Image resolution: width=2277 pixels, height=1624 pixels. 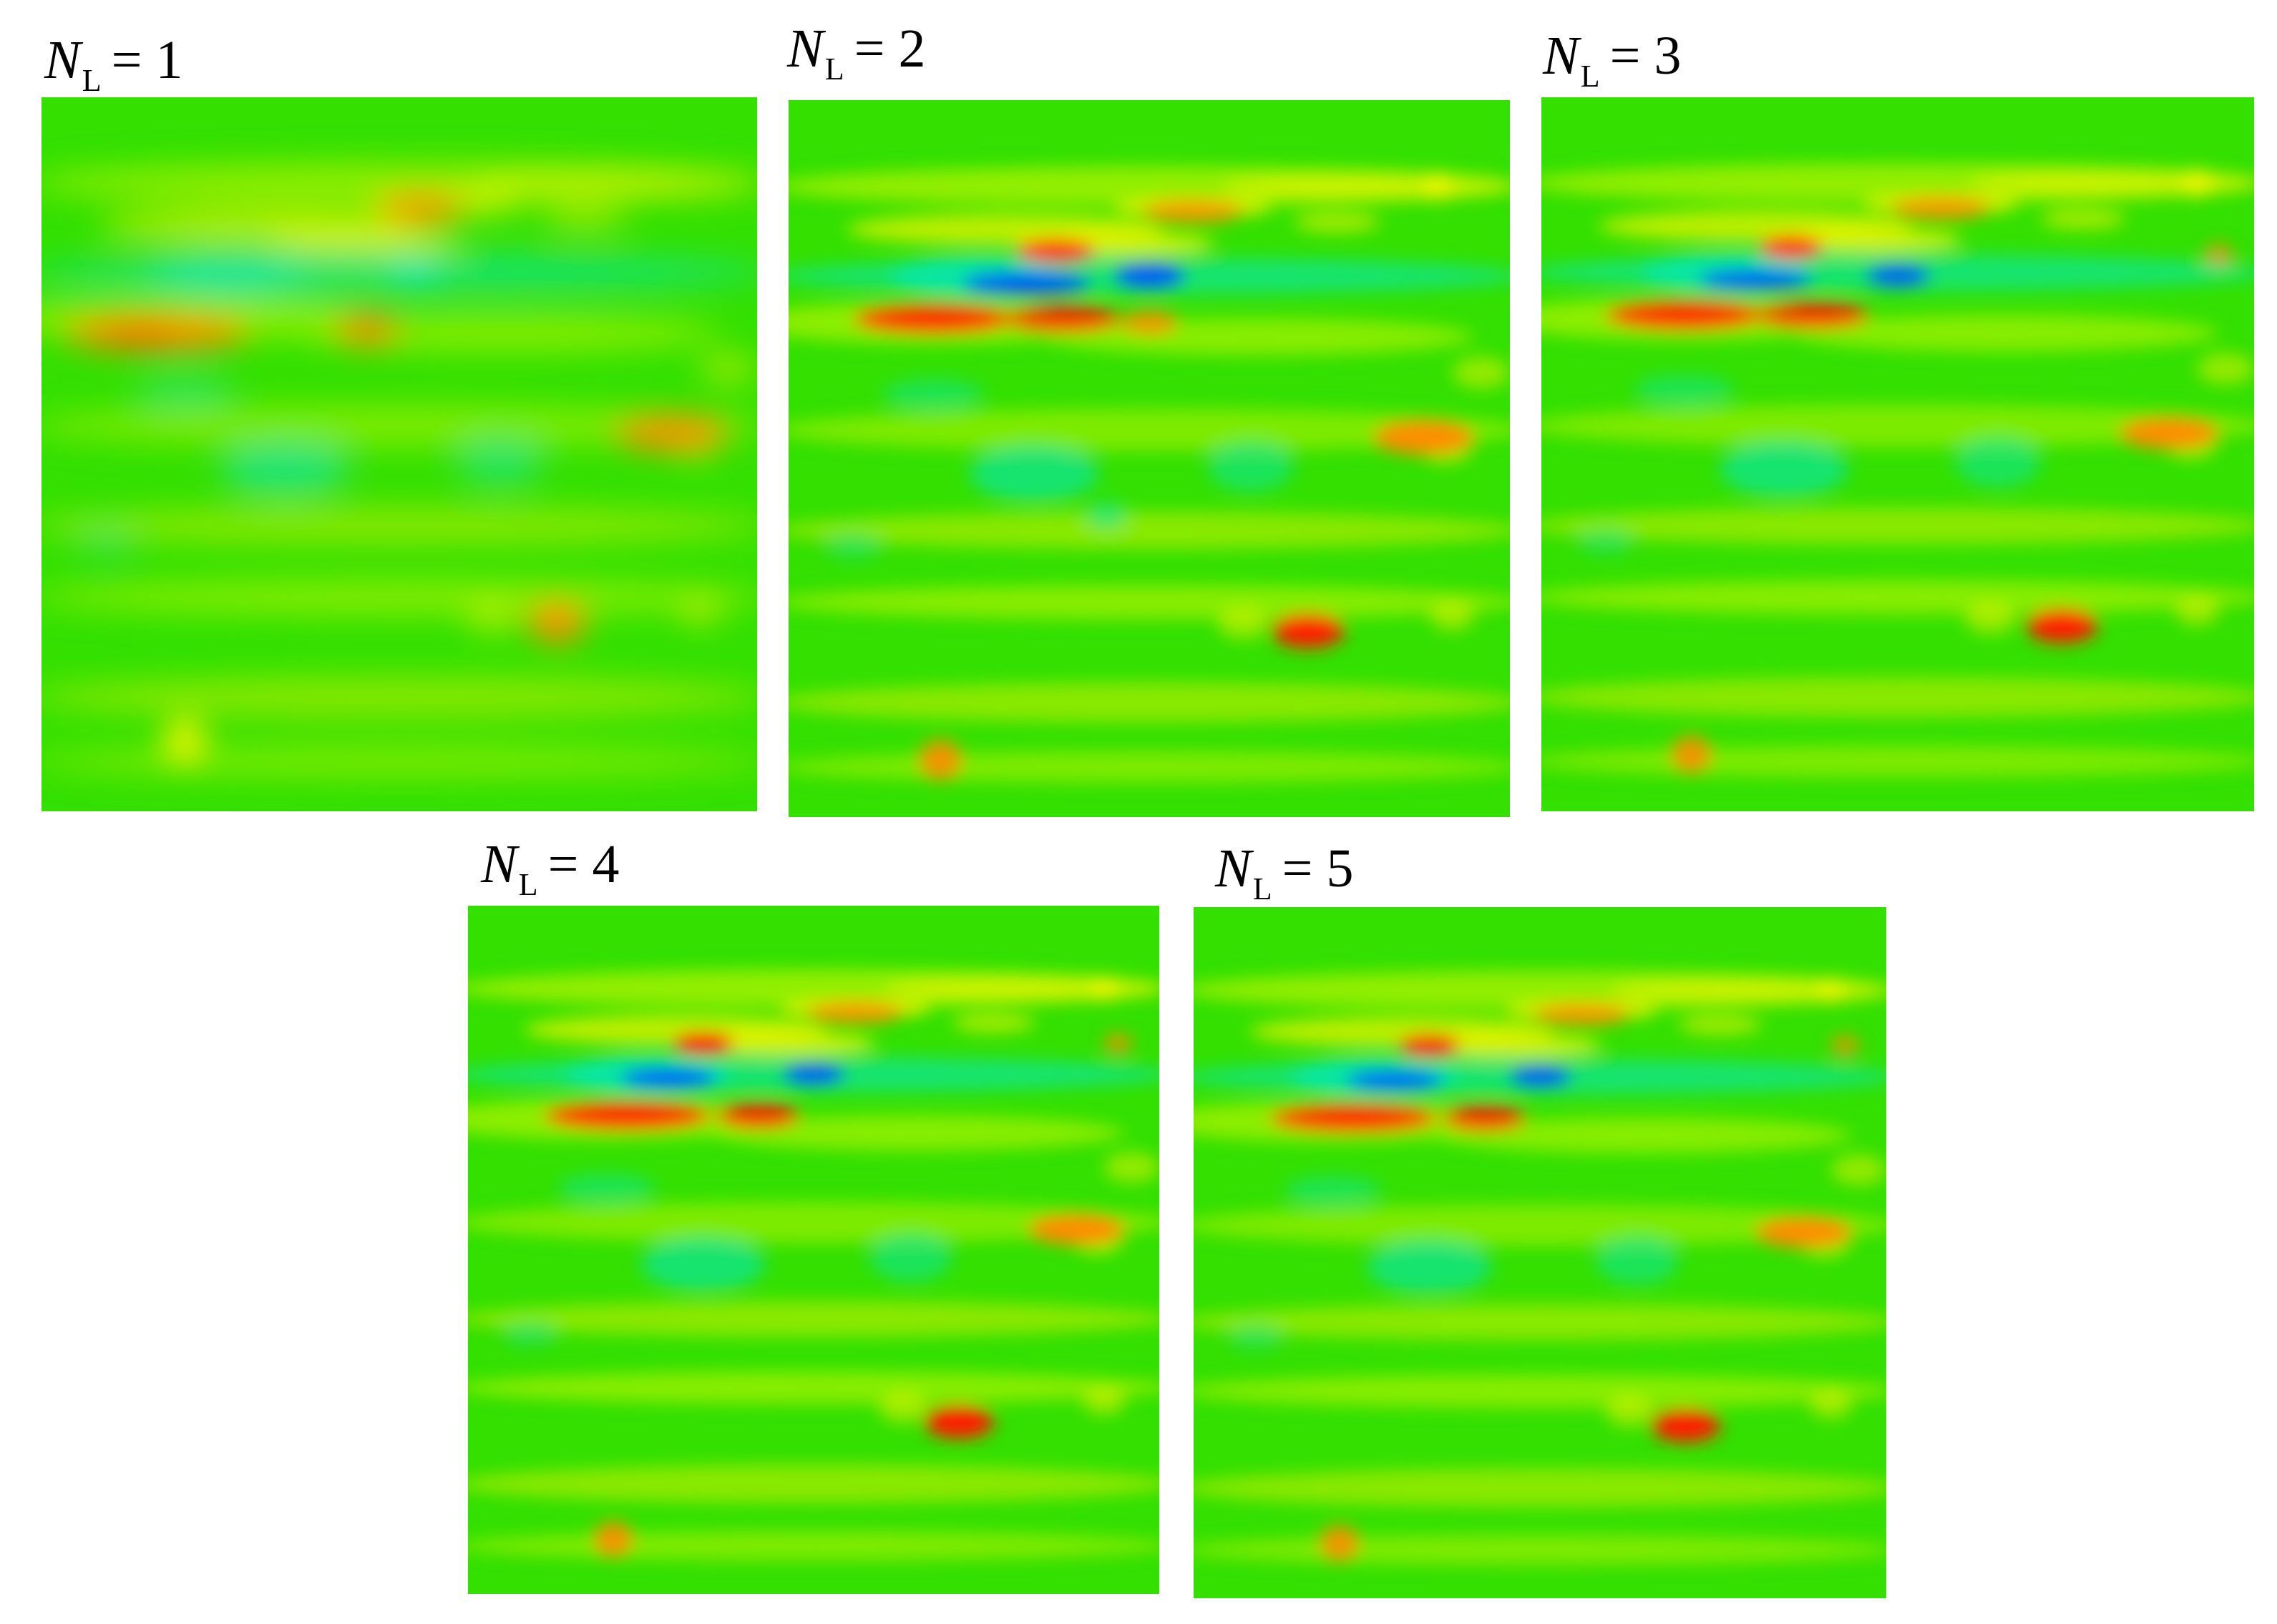 What do you see at coordinates (912, 49) in the screenshot?
I see `layer-count: 2` at bounding box center [912, 49].